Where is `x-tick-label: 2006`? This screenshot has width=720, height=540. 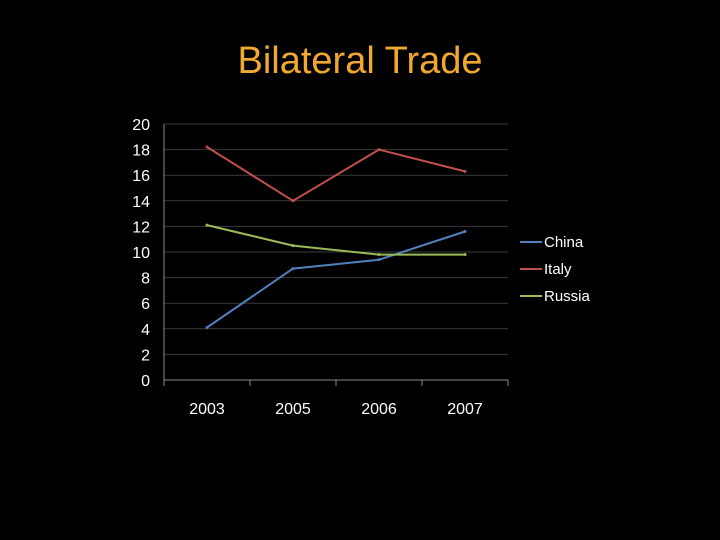 x-tick-label: 2006 is located at coordinates (379, 409).